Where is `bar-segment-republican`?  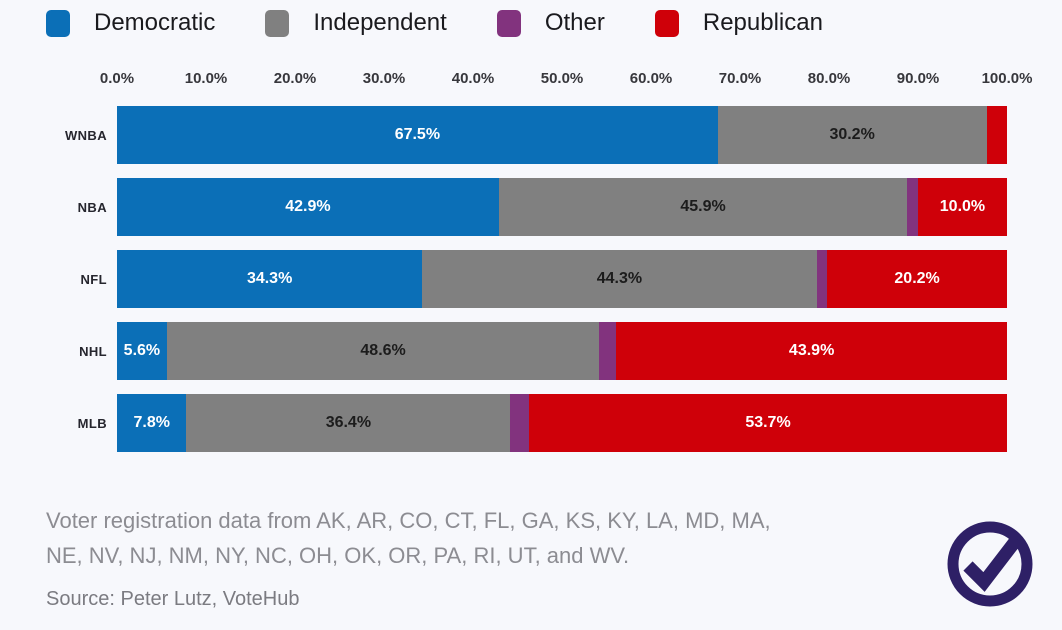 bar-segment-republican is located at coordinates (996, 135).